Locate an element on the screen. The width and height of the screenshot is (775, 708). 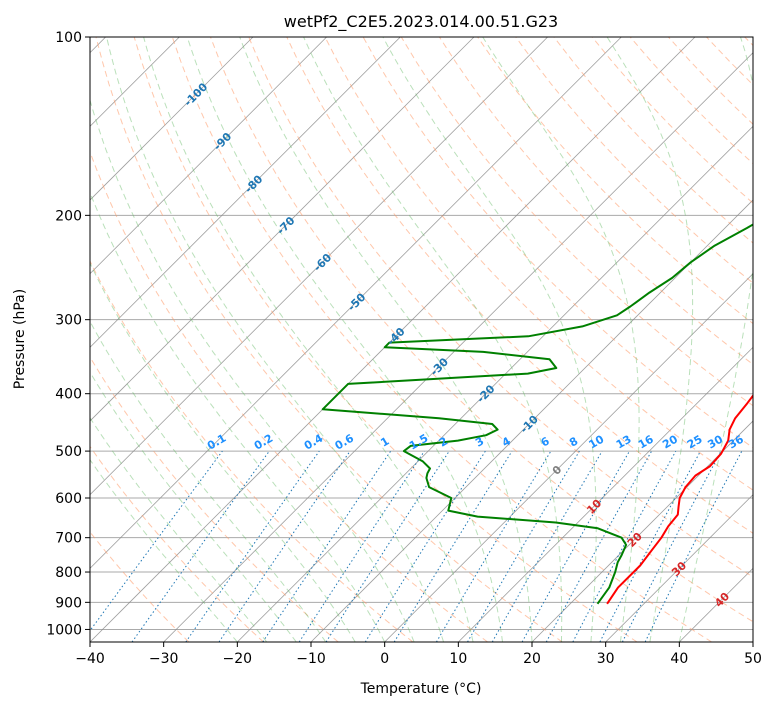
x-tick-label: 20 is located at coordinates (532, 659).